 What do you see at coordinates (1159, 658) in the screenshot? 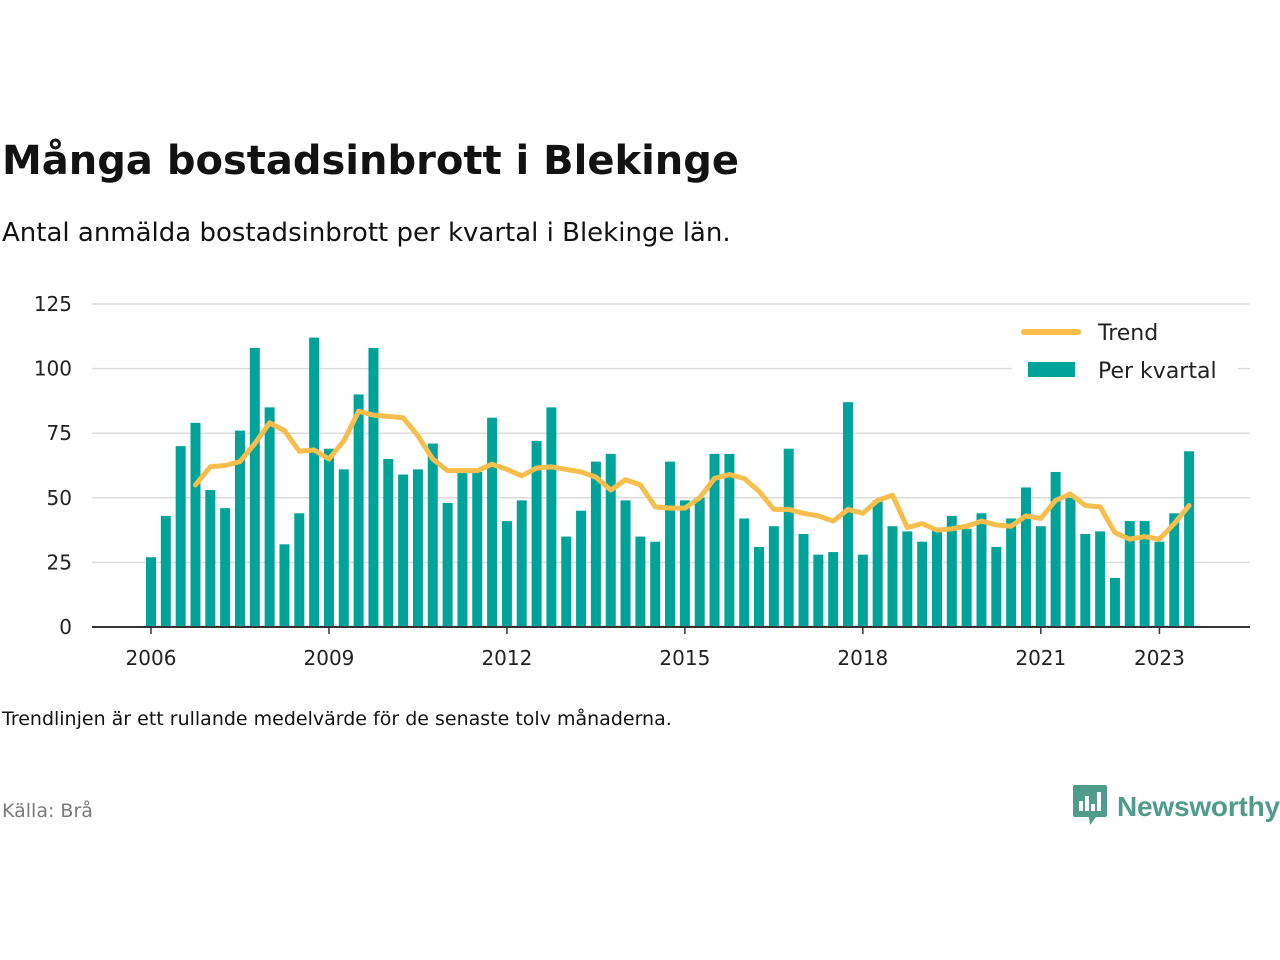
I see `x-tick-label-2023: 2023` at bounding box center [1159, 658].